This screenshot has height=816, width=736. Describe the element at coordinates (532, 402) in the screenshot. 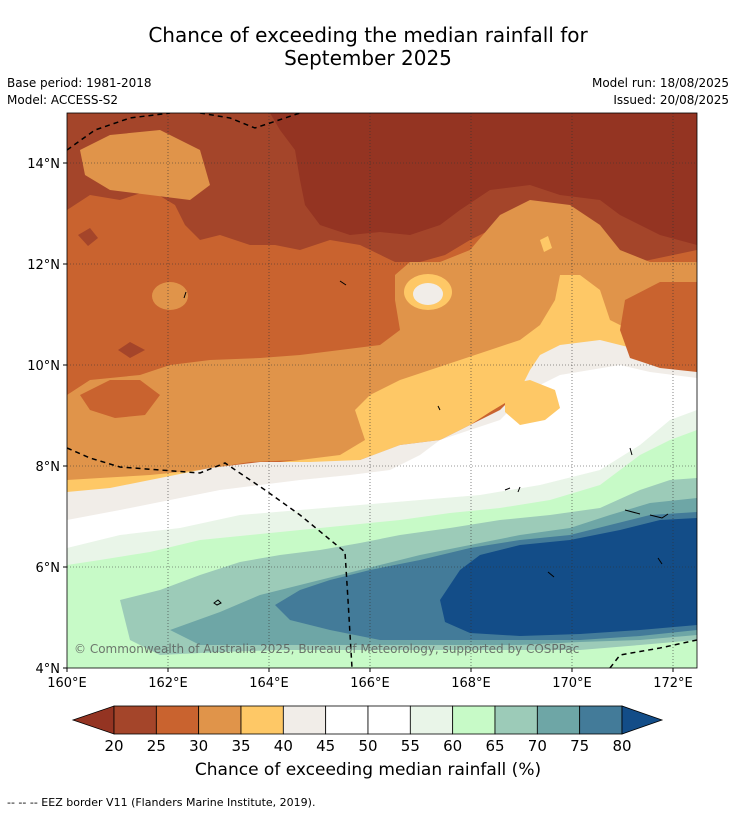

I see `band-40-spot` at that location.